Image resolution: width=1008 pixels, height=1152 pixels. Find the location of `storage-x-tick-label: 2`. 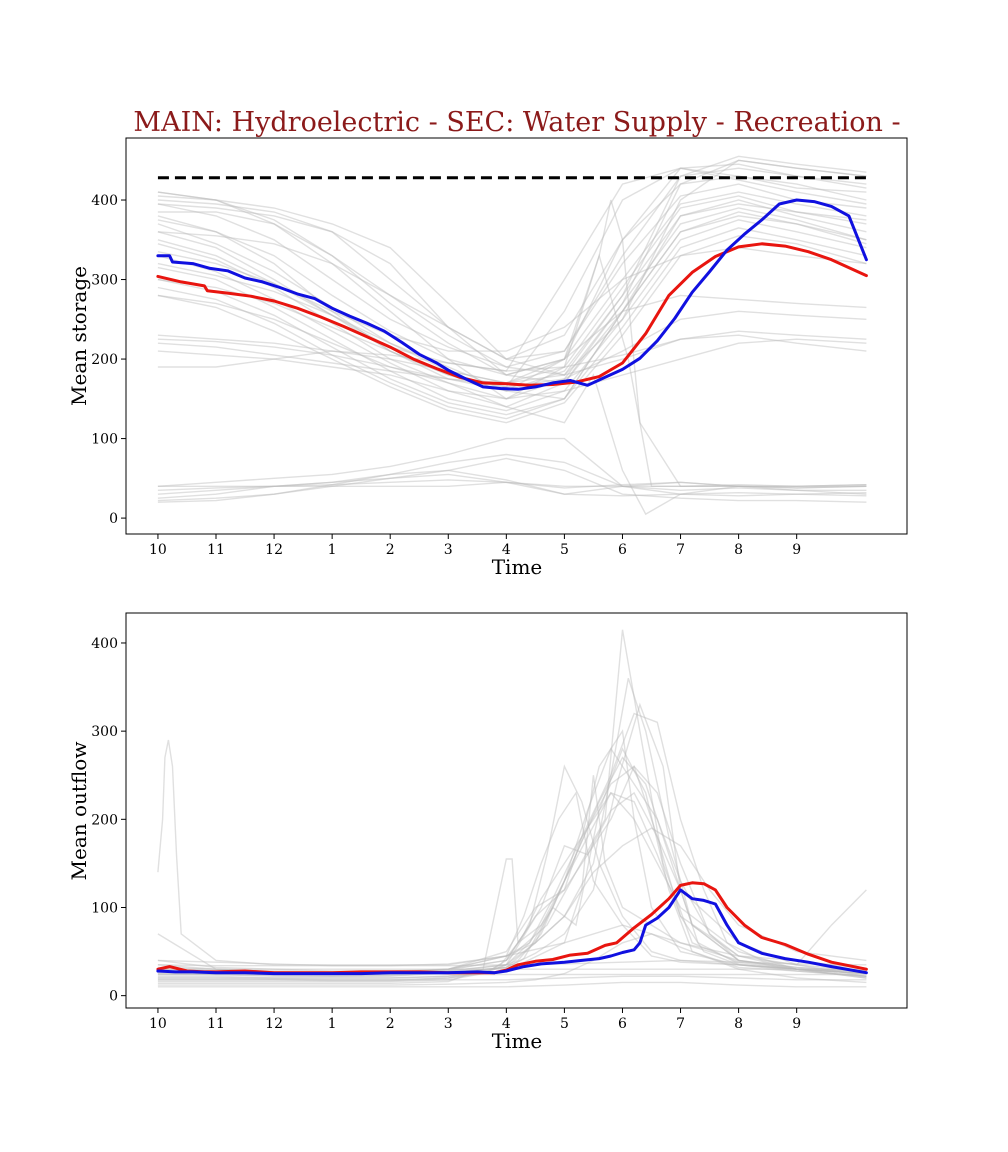

storage-x-tick-label: 2 is located at coordinates (390, 550).